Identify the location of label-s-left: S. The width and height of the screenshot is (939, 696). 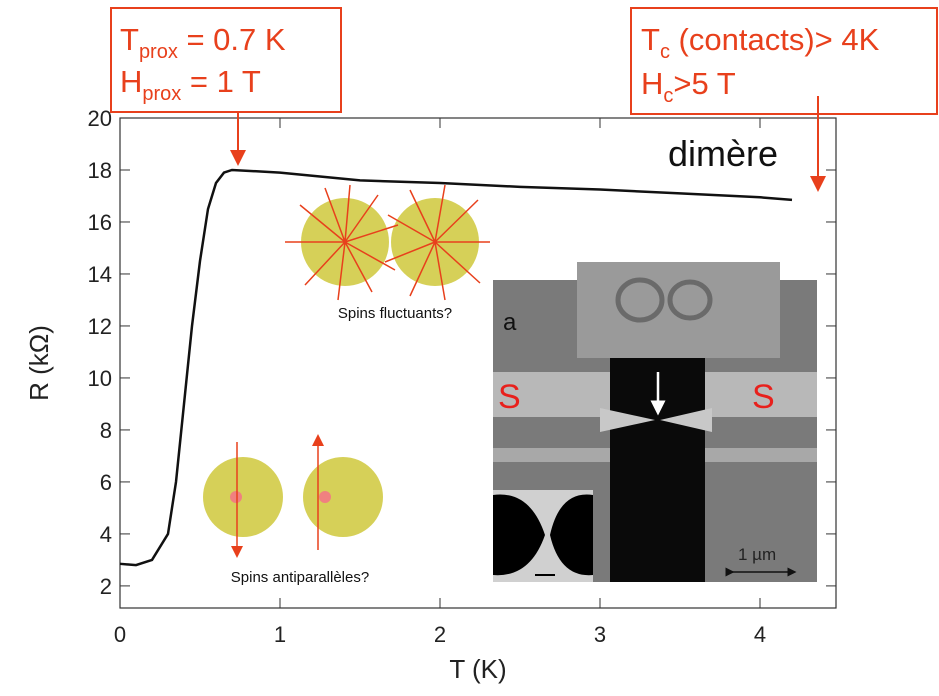
(509, 397).